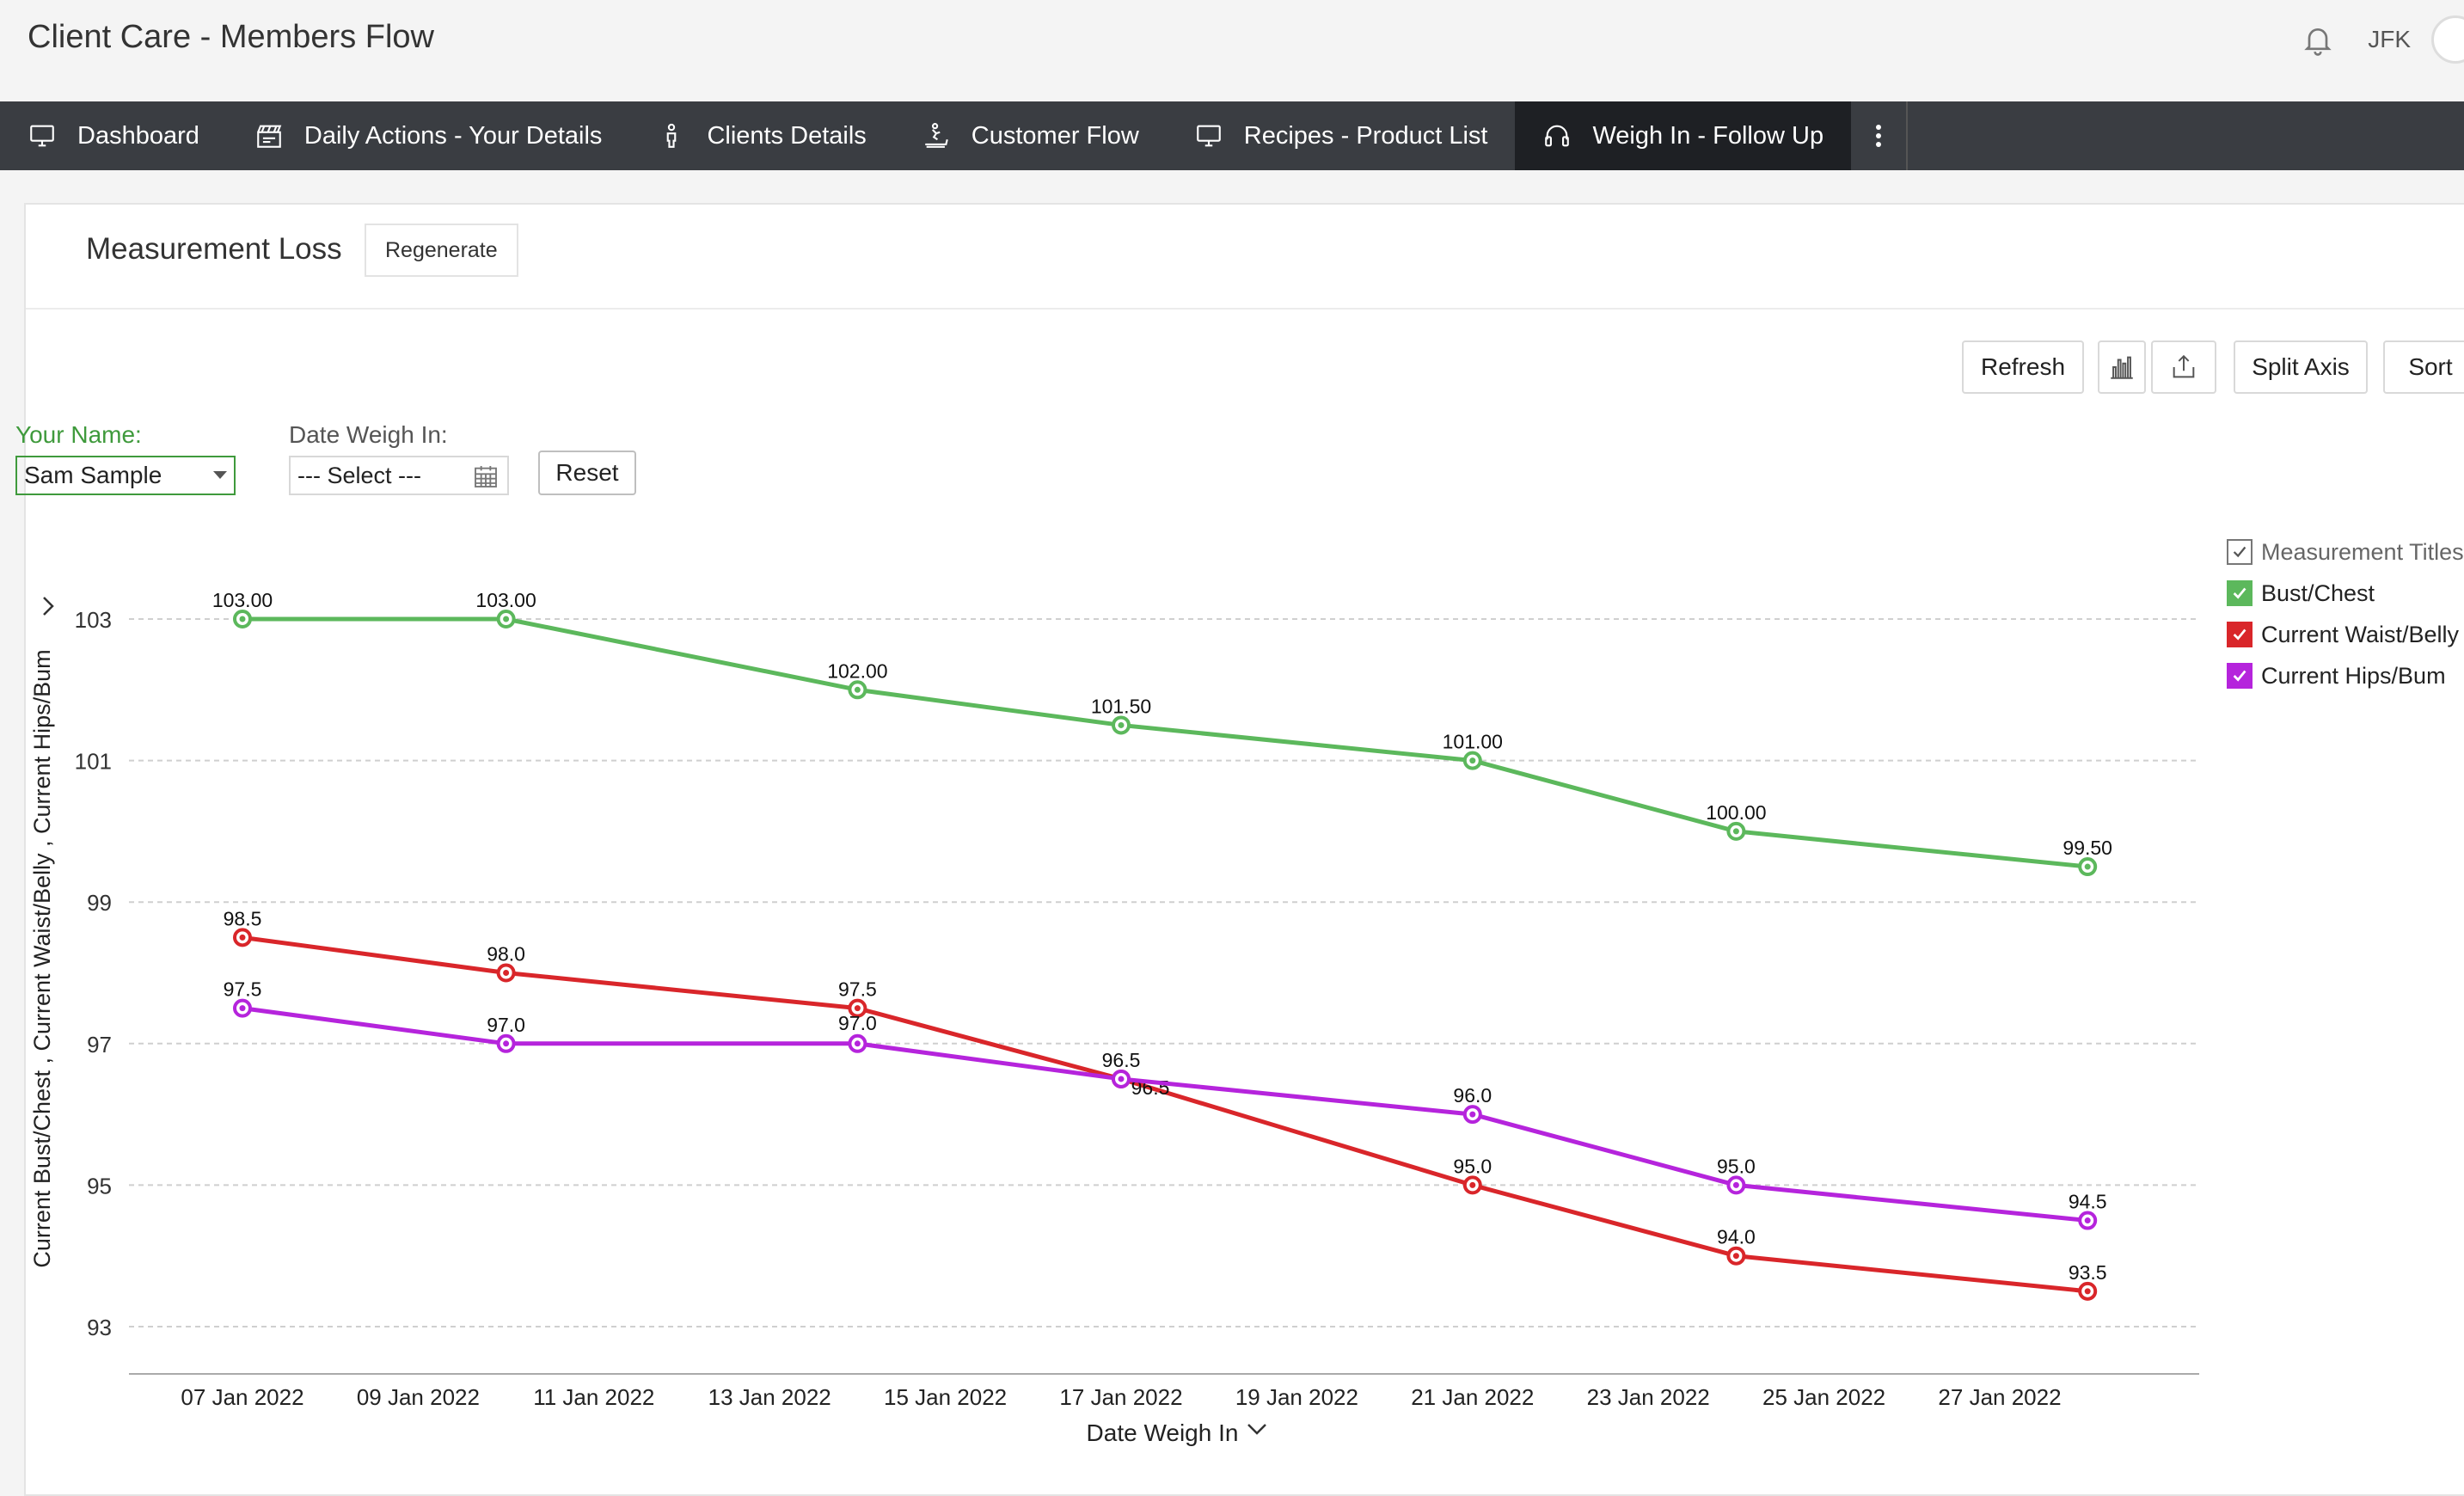 Image resolution: width=2464 pixels, height=1496 pixels. Describe the element at coordinates (243, 918) in the screenshot. I see `data-label: 98.5` at that location.